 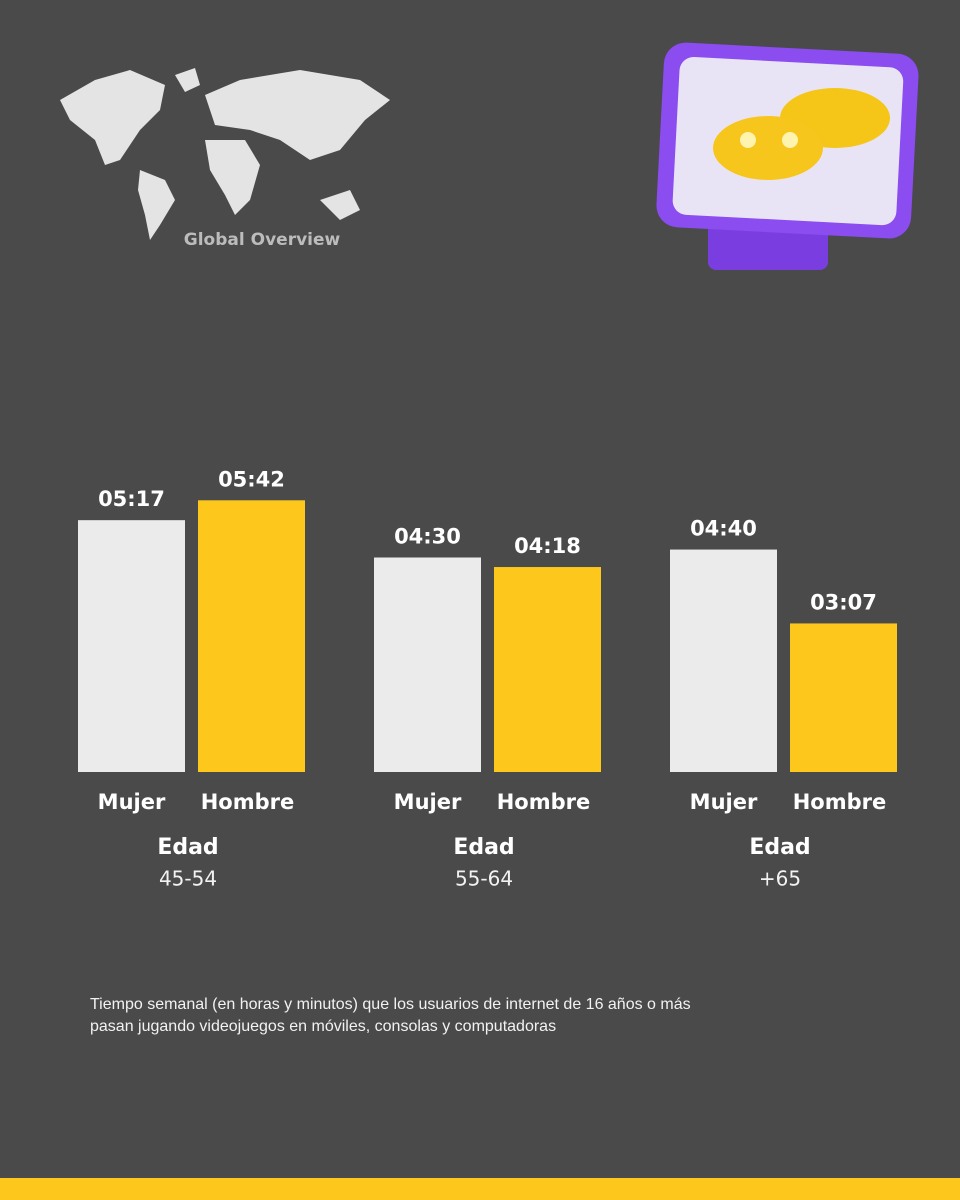 I want to click on value-label: 05:42, so click(x=251, y=479).